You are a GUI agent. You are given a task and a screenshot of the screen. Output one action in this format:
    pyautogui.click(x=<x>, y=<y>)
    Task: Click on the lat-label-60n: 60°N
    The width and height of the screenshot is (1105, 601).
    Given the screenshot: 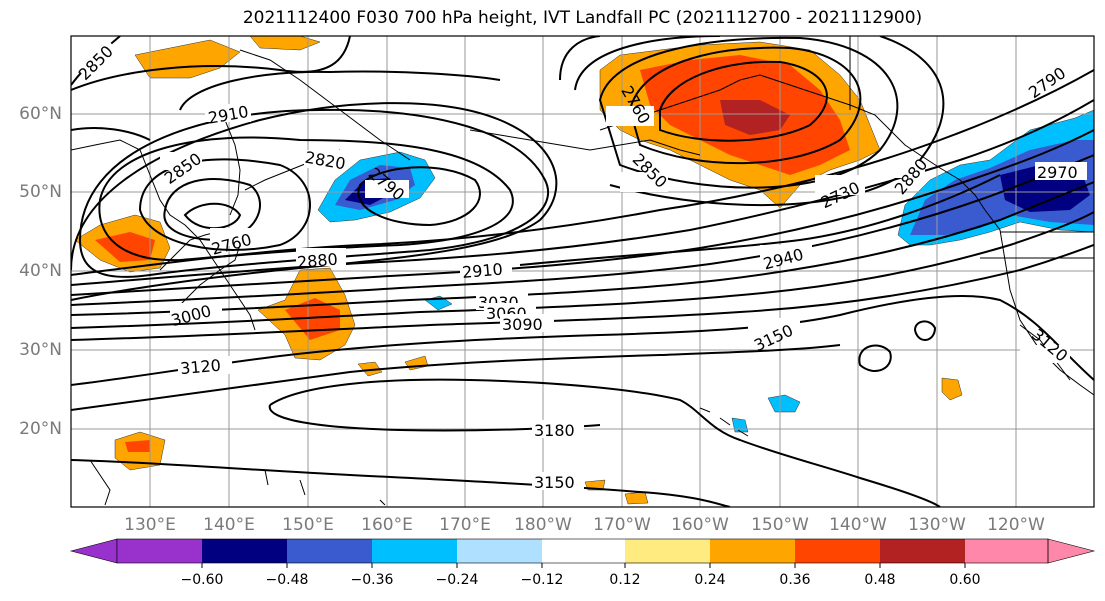 What is the action you would take?
    pyautogui.click(x=40, y=114)
    